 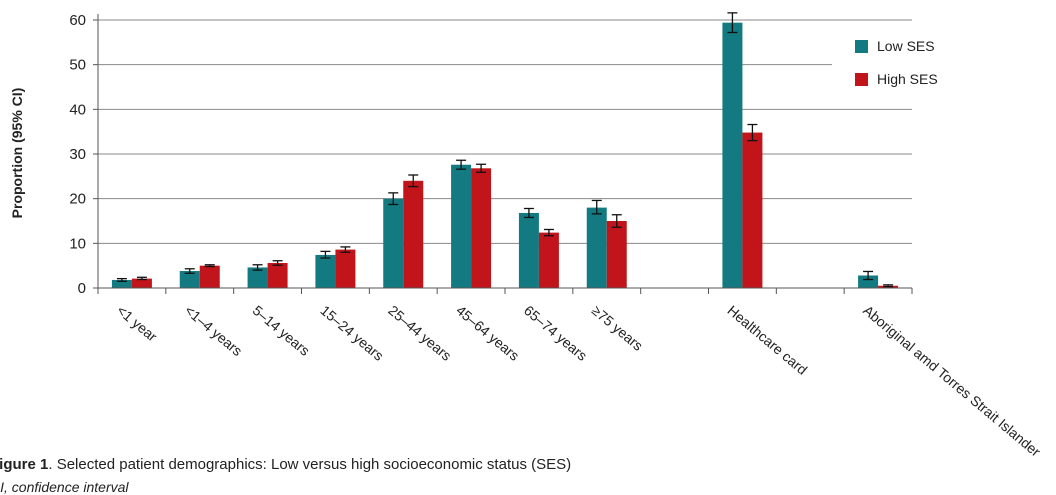 I want to click on legend-label: Low SES, so click(x=906, y=46).